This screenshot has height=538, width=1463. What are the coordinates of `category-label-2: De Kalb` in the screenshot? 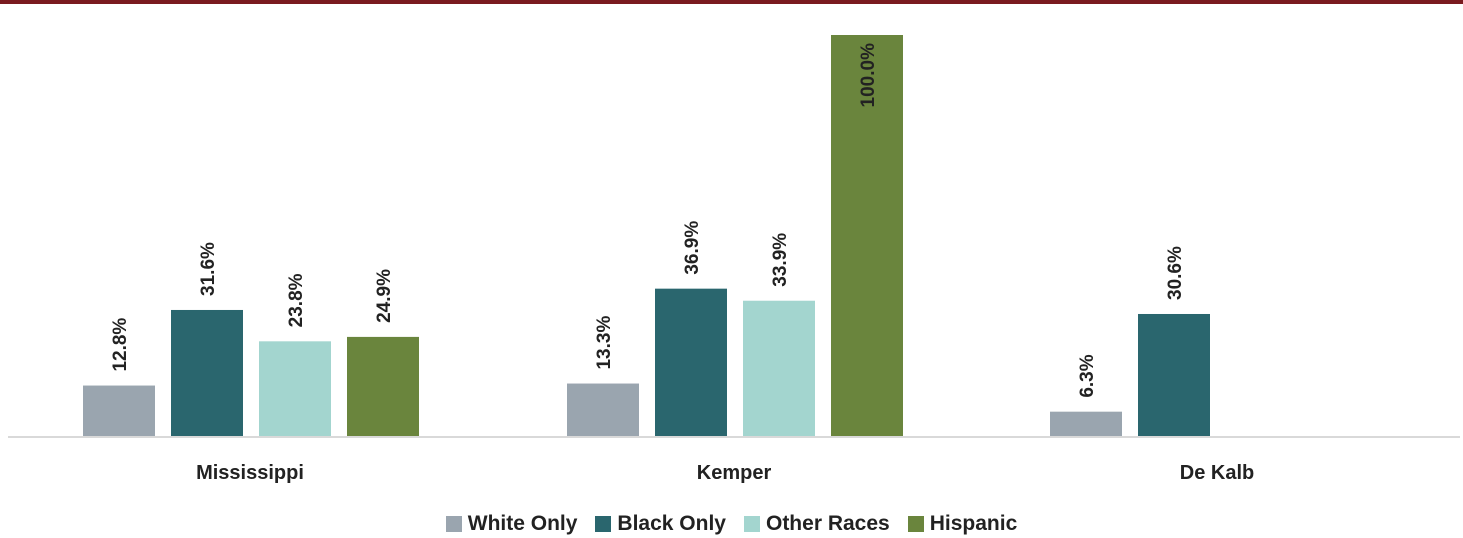 It's located at (1217, 473).